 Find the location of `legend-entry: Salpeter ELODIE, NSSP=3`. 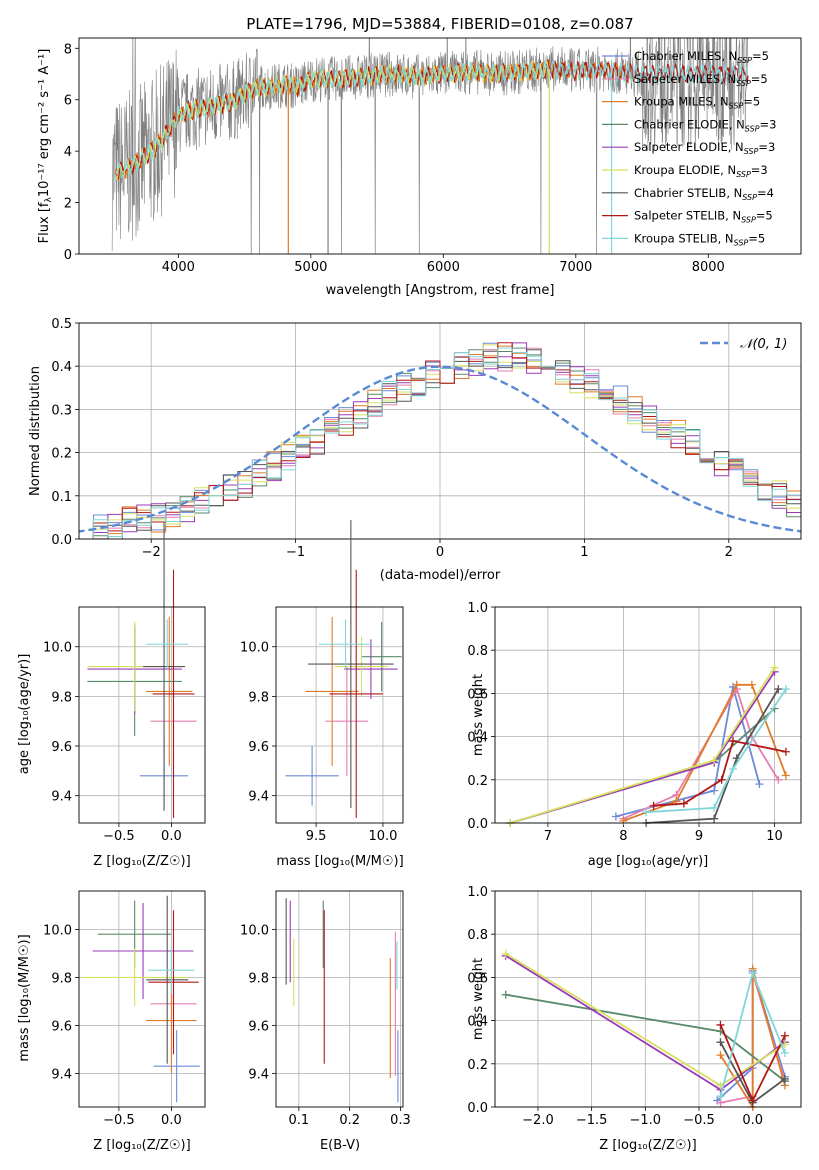

legend-entry: Salpeter ELODIE, NSSP=3 is located at coordinates (704, 148).